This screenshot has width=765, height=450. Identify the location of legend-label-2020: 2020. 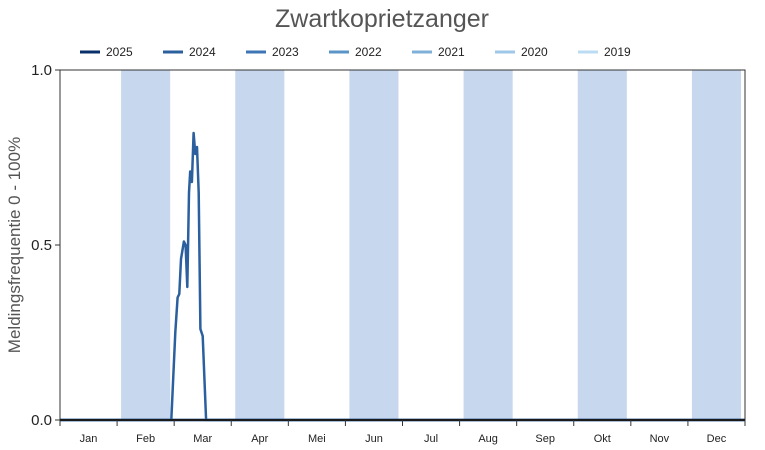
(534, 52).